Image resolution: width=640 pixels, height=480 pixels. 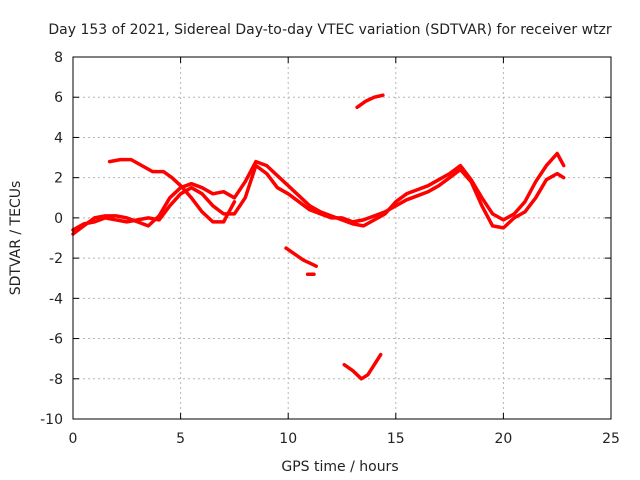 I want to click on series-segment-e, so click(x=301, y=257).